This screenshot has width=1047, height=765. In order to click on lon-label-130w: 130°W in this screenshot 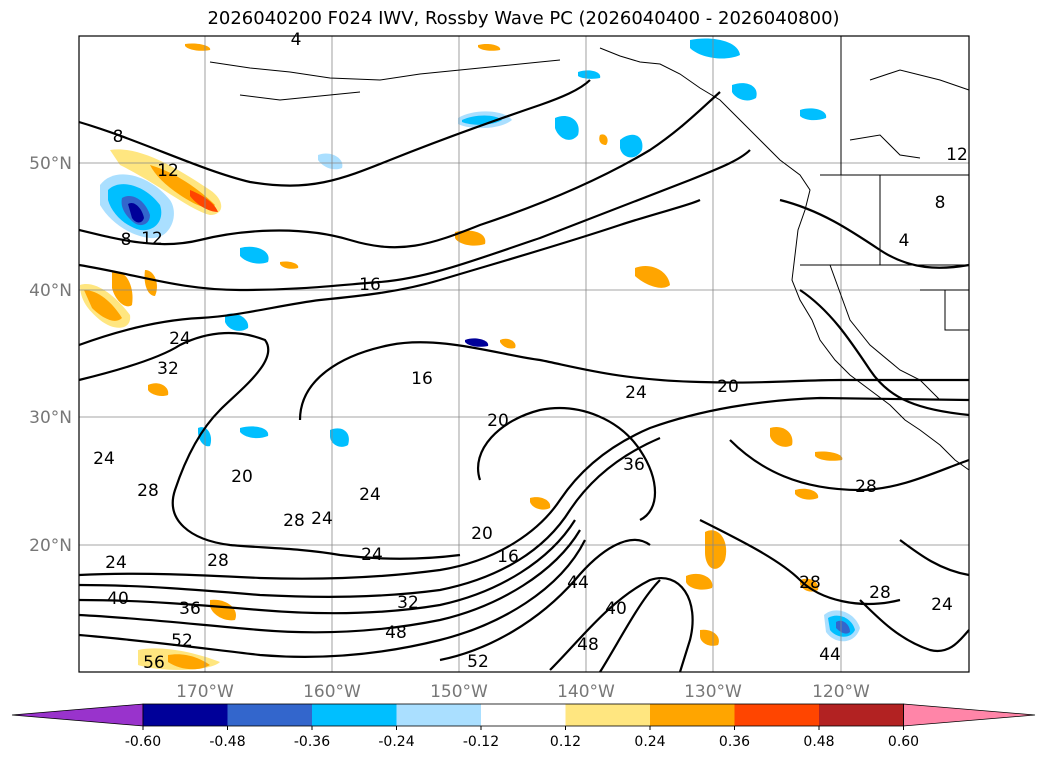, I will do `click(713, 692)`.